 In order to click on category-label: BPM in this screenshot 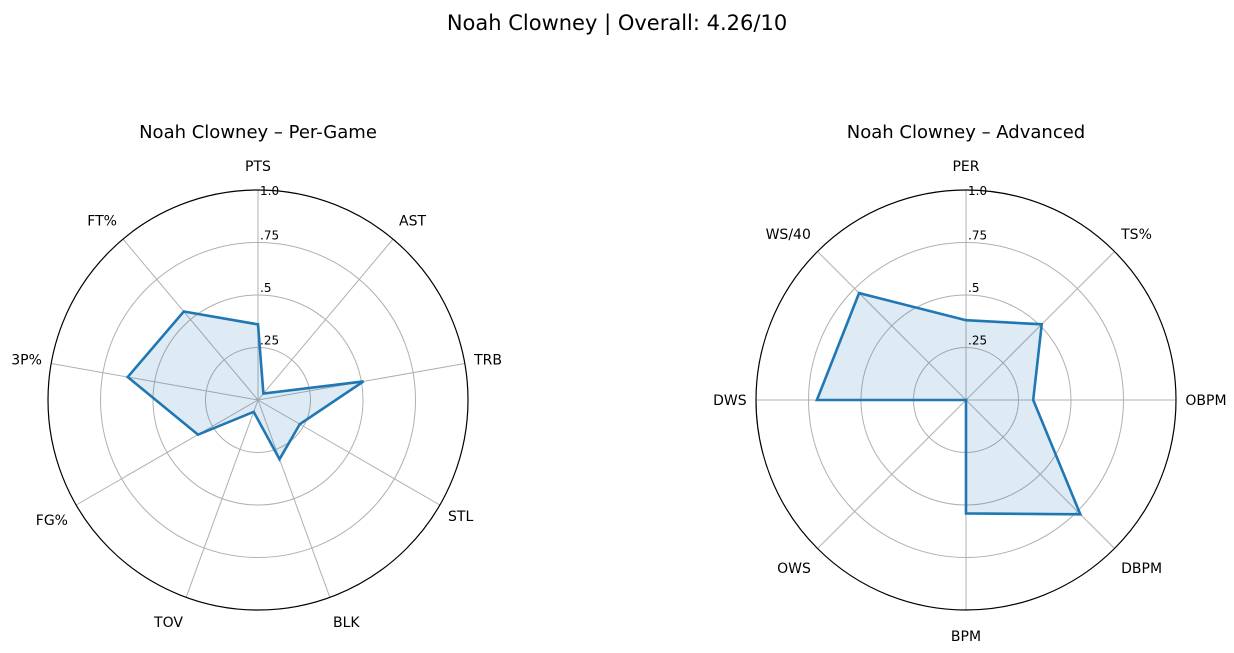, I will do `click(966, 637)`.